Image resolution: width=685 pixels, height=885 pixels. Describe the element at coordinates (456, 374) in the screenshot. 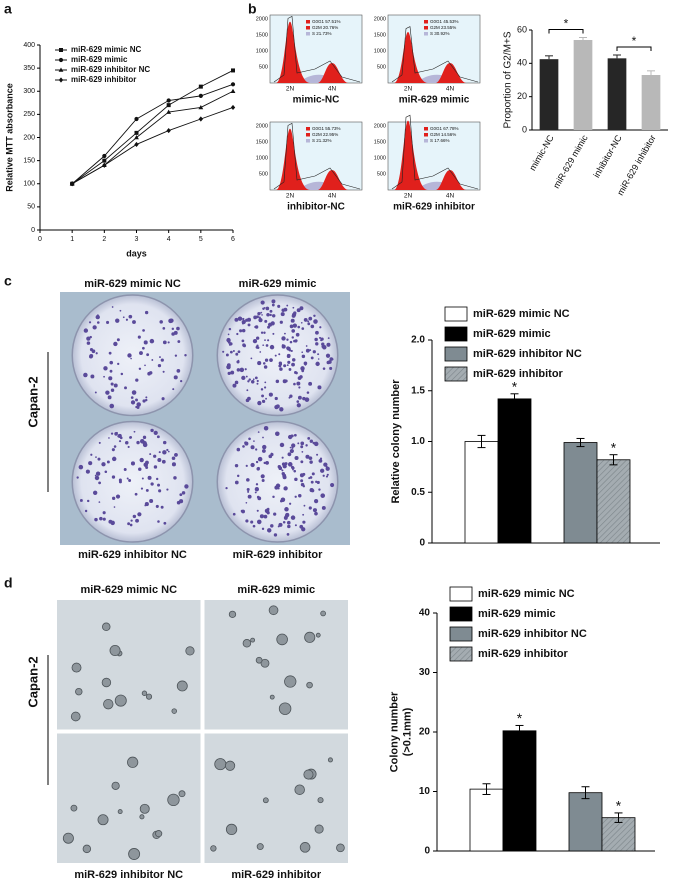

I see `legend-swatch` at that location.